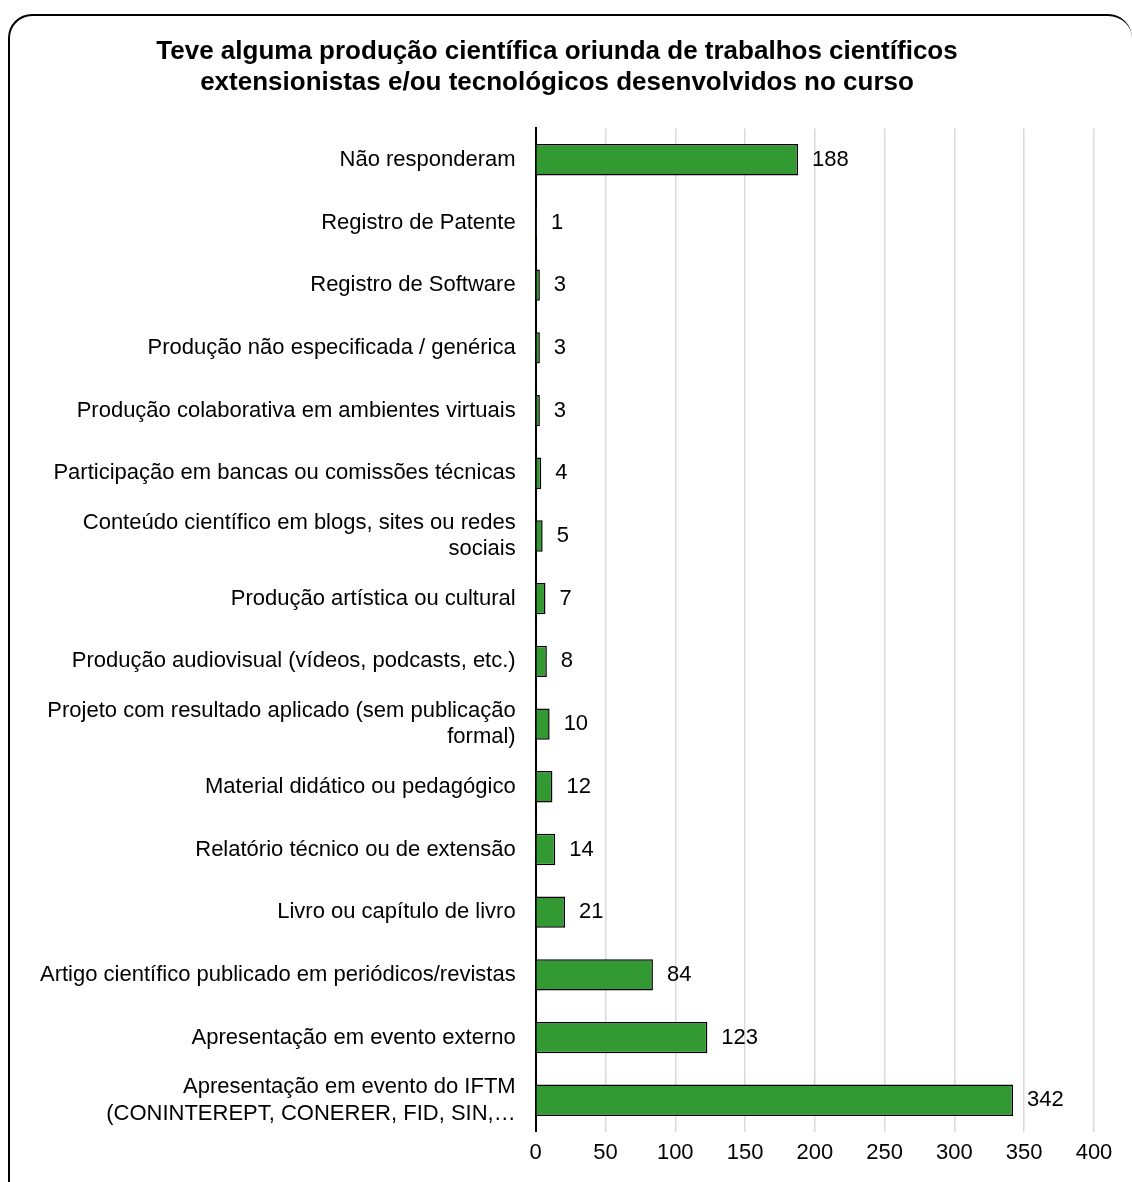 The width and height of the screenshot is (1132, 1182). Describe the element at coordinates (740, 1036) in the screenshot. I see `data-label: 123` at that location.